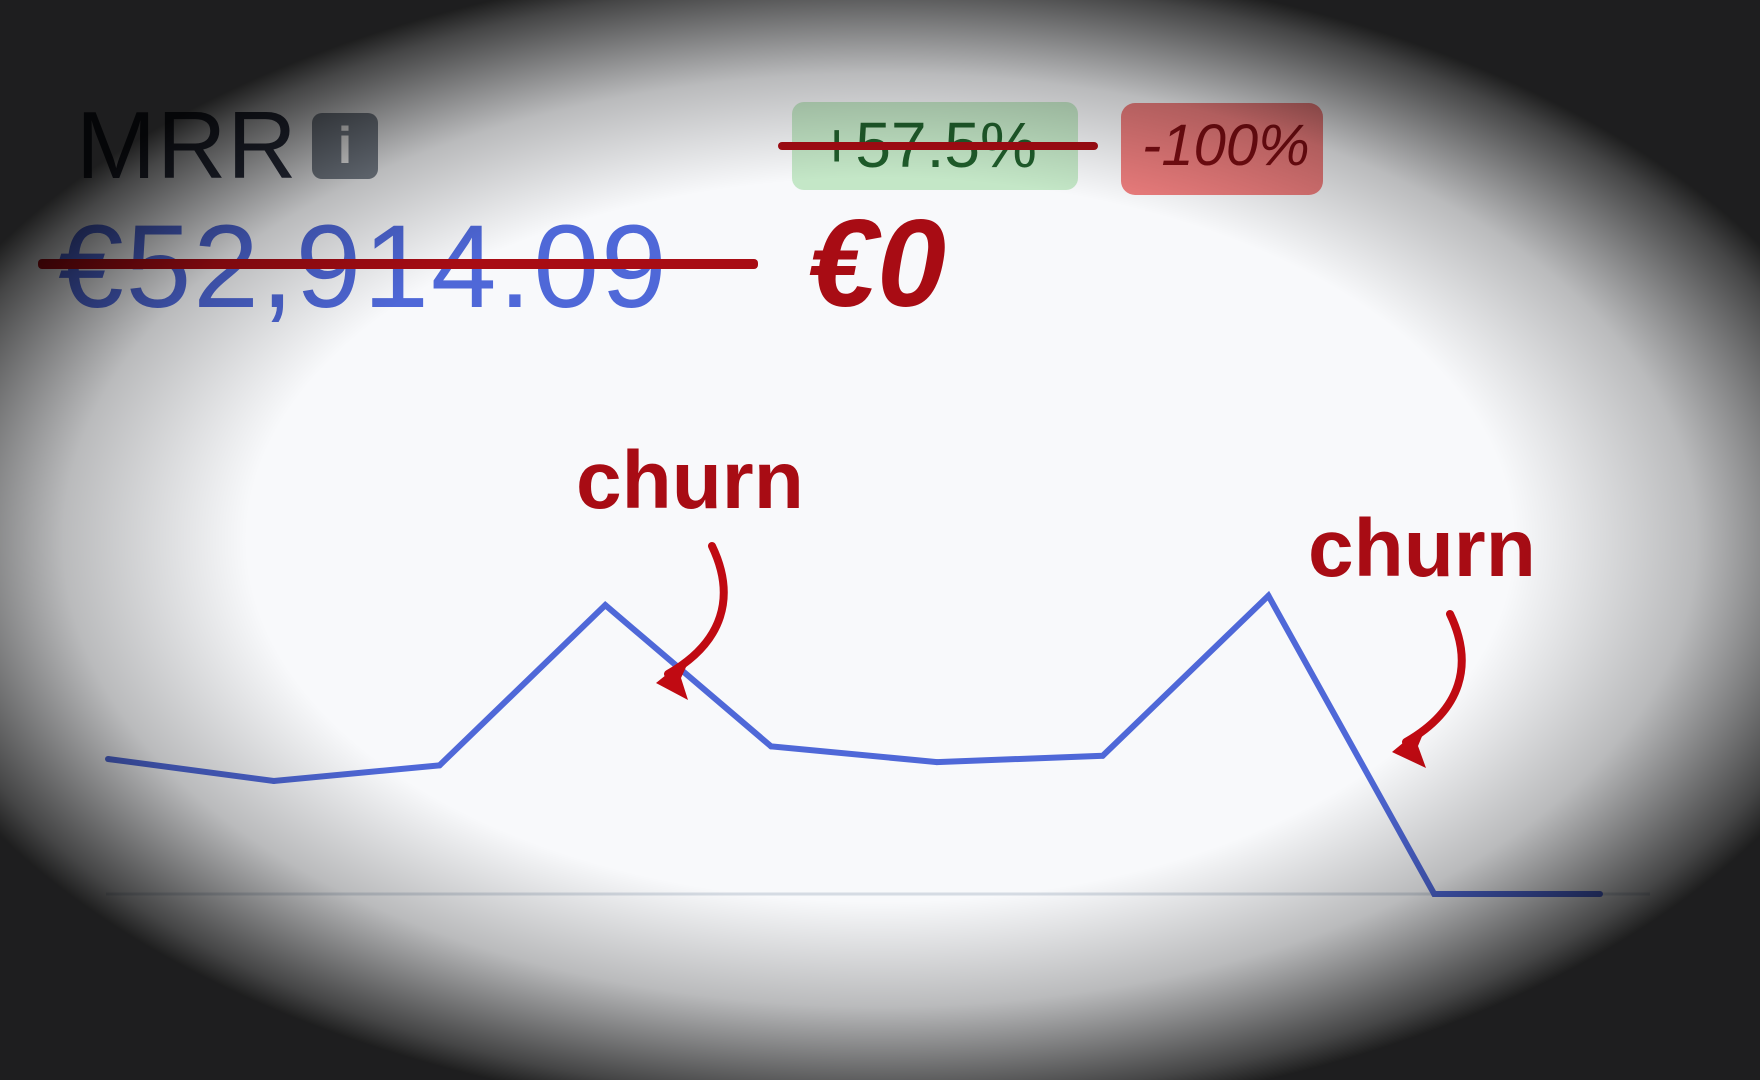 The width and height of the screenshot is (1760, 1080). Describe the element at coordinates (690, 480) in the screenshot. I see `churn-label-1: churn` at that location.